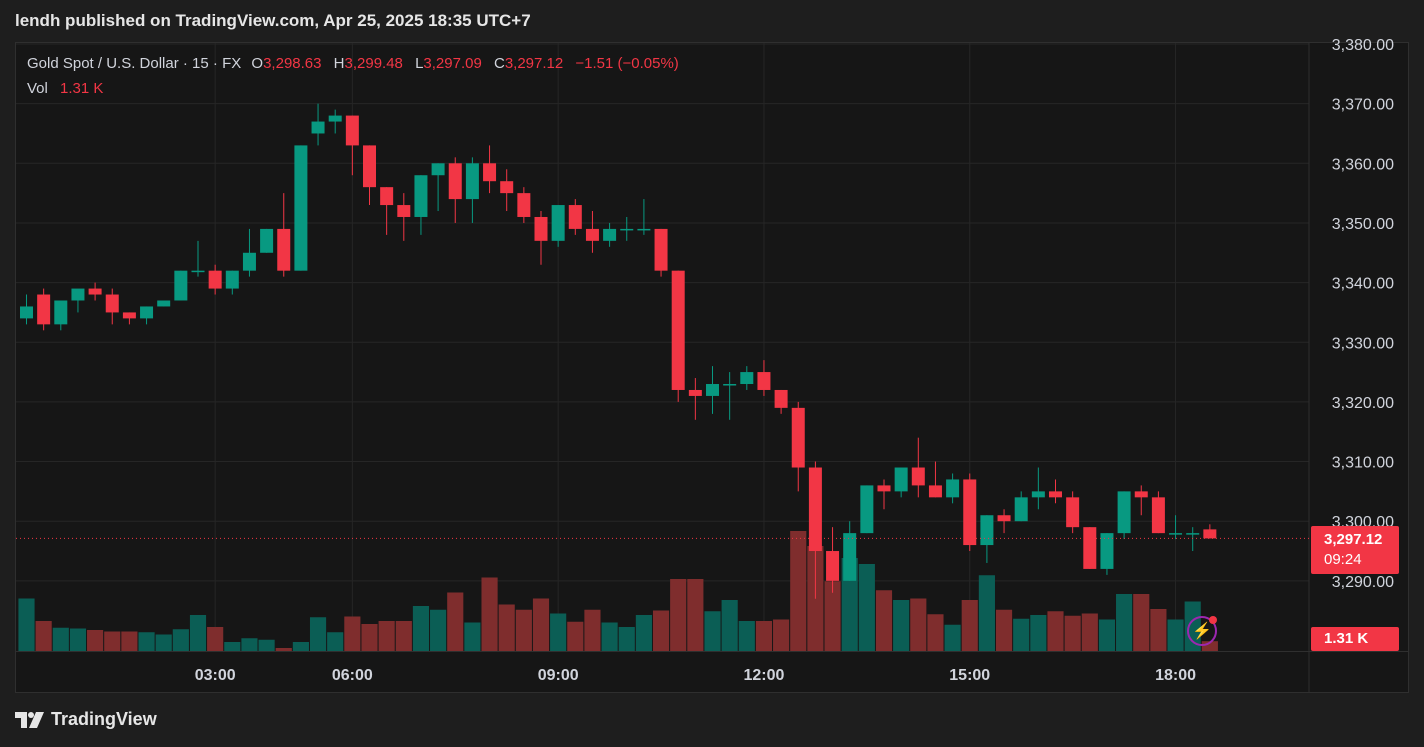  Describe the element at coordinates (618, 591) in the screenshot. I see `volume-bars` at that location.